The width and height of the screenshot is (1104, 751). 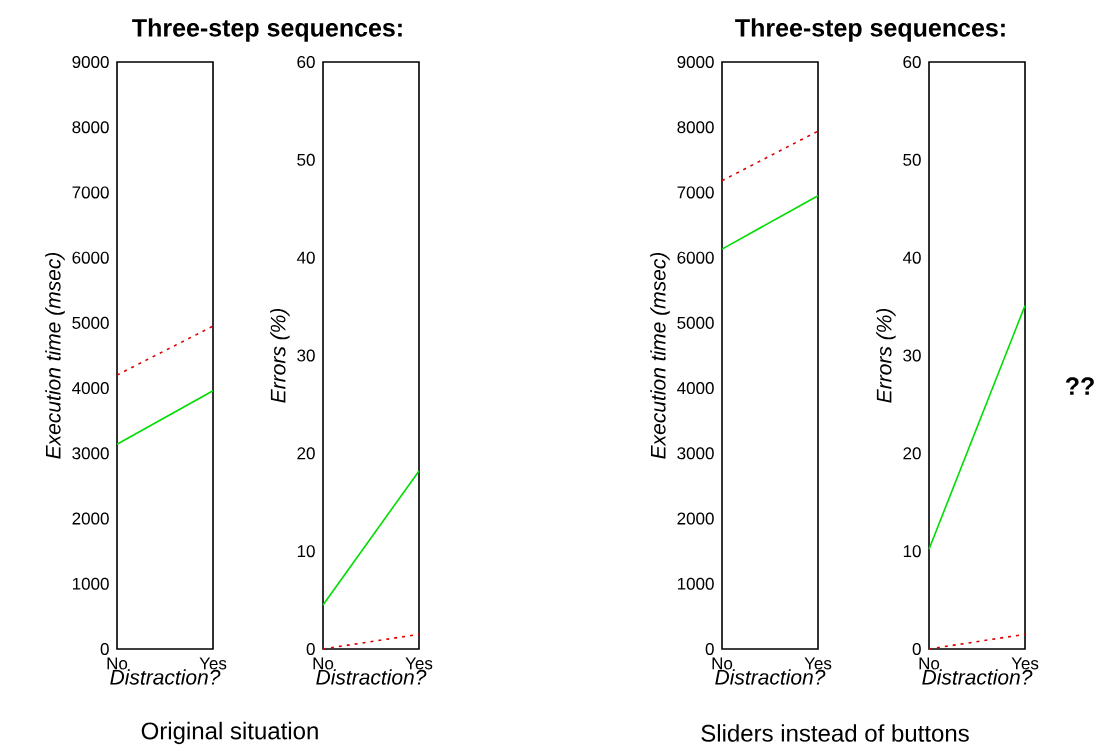 What do you see at coordinates (1079, 386) in the screenshot?
I see `annotation: ??` at bounding box center [1079, 386].